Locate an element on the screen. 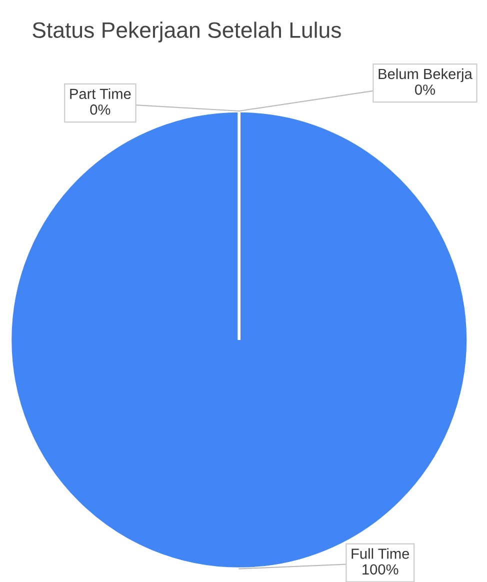 The image size is (487, 582). category-label: Belum Bekerja is located at coordinates (425, 75).